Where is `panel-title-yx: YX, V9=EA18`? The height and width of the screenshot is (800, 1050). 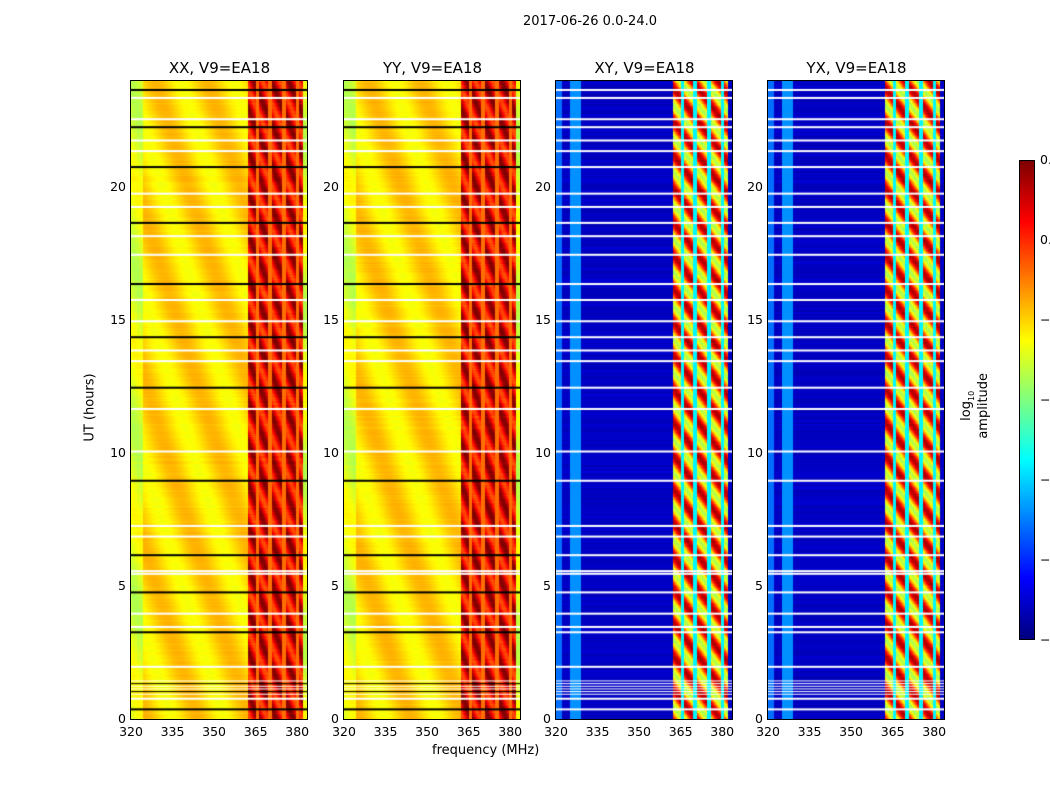
panel-title-yx: YX, V9=EA18 is located at coordinates (856, 68).